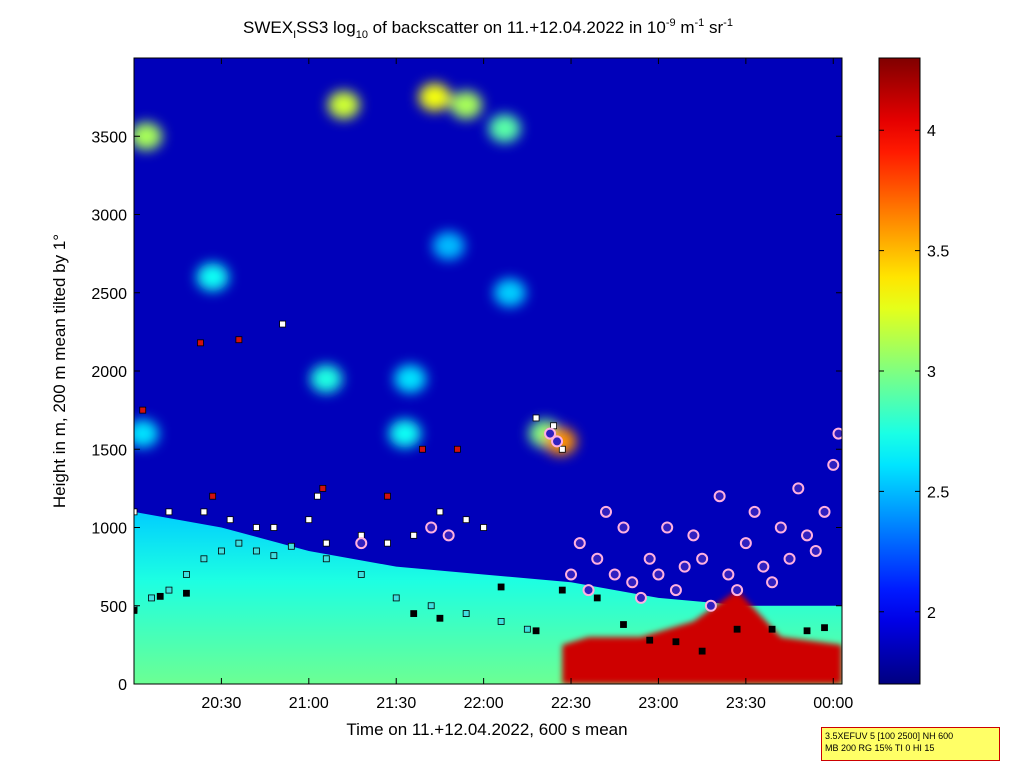 The image size is (1023, 767). Describe the element at coordinates (931, 372) in the screenshot. I see `colorbar-tick-label: 3` at that location.